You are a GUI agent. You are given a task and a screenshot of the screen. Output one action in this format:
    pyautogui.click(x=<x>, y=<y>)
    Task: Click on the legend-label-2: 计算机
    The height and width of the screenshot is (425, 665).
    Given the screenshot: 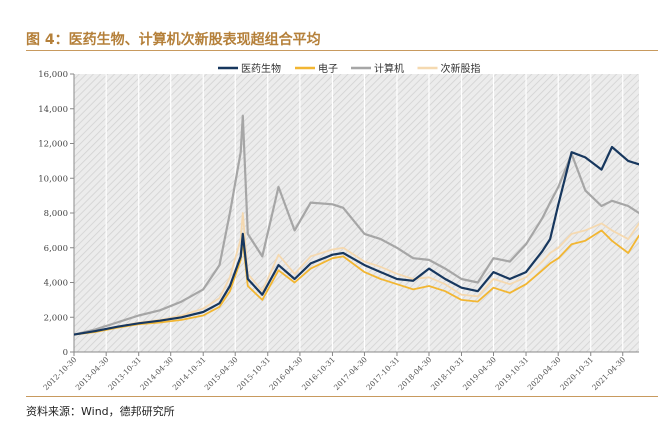 What is the action you would take?
    pyautogui.click(x=389, y=68)
    